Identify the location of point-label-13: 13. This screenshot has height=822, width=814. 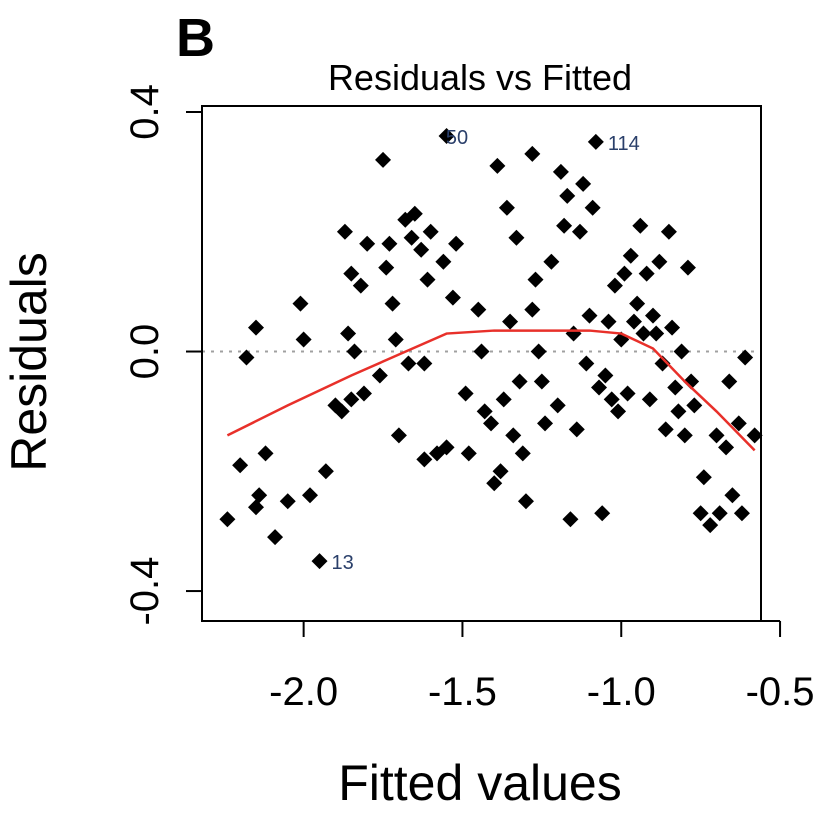
(343, 563).